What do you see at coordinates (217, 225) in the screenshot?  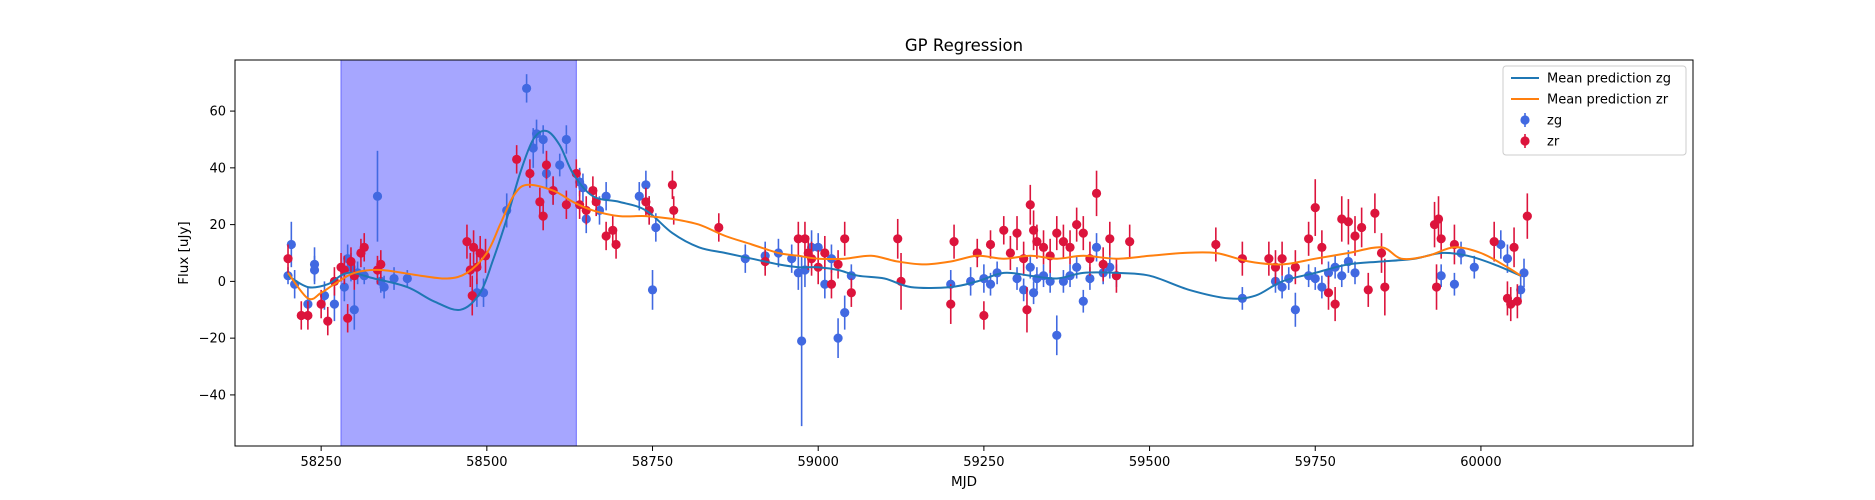 I see `y-tick-label: 20` at bounding box center [217, 225].